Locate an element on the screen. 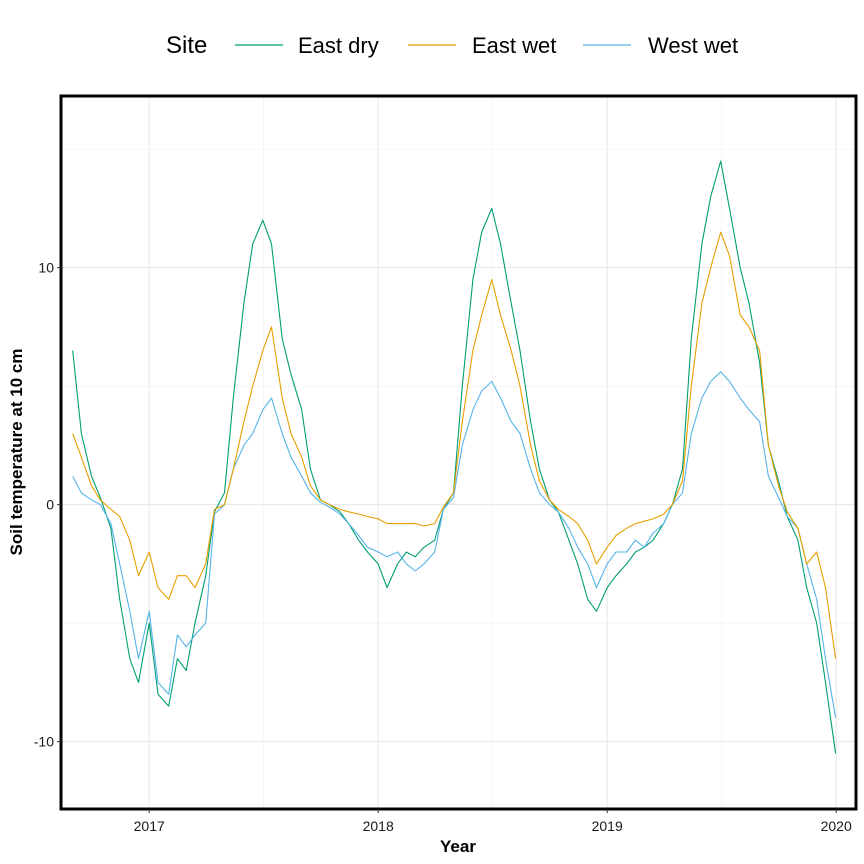  legend-label-east-wet: East wet is located at coordinates (514, 45).